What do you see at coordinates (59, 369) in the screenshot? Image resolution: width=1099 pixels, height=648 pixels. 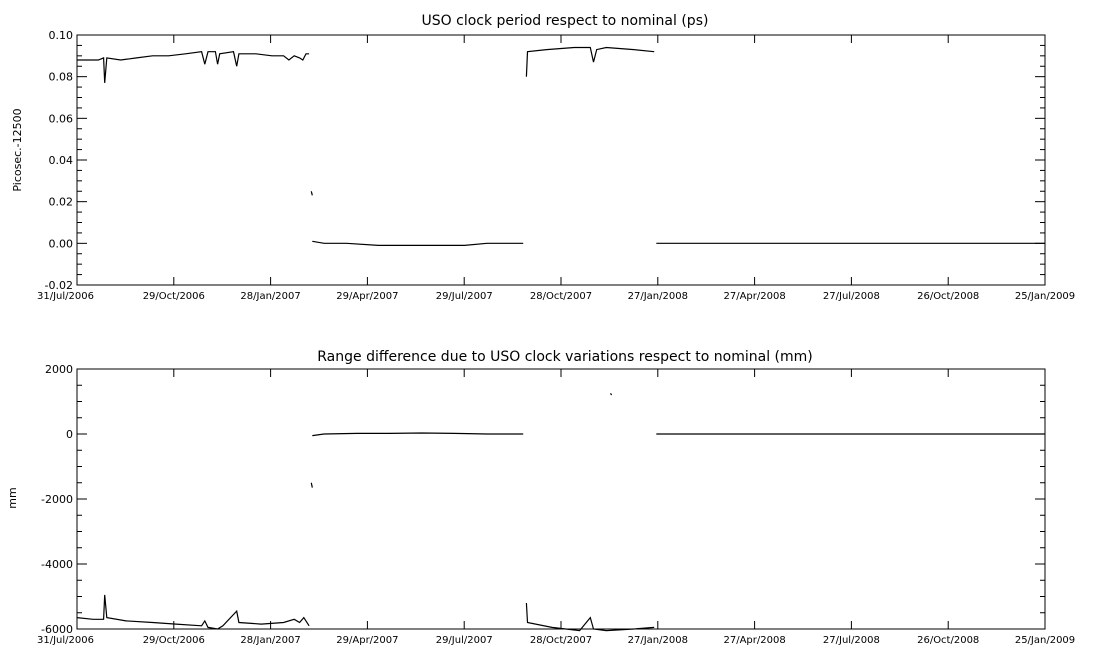 I see `y-tick-label: 2000` at bounding box center [59, 369].